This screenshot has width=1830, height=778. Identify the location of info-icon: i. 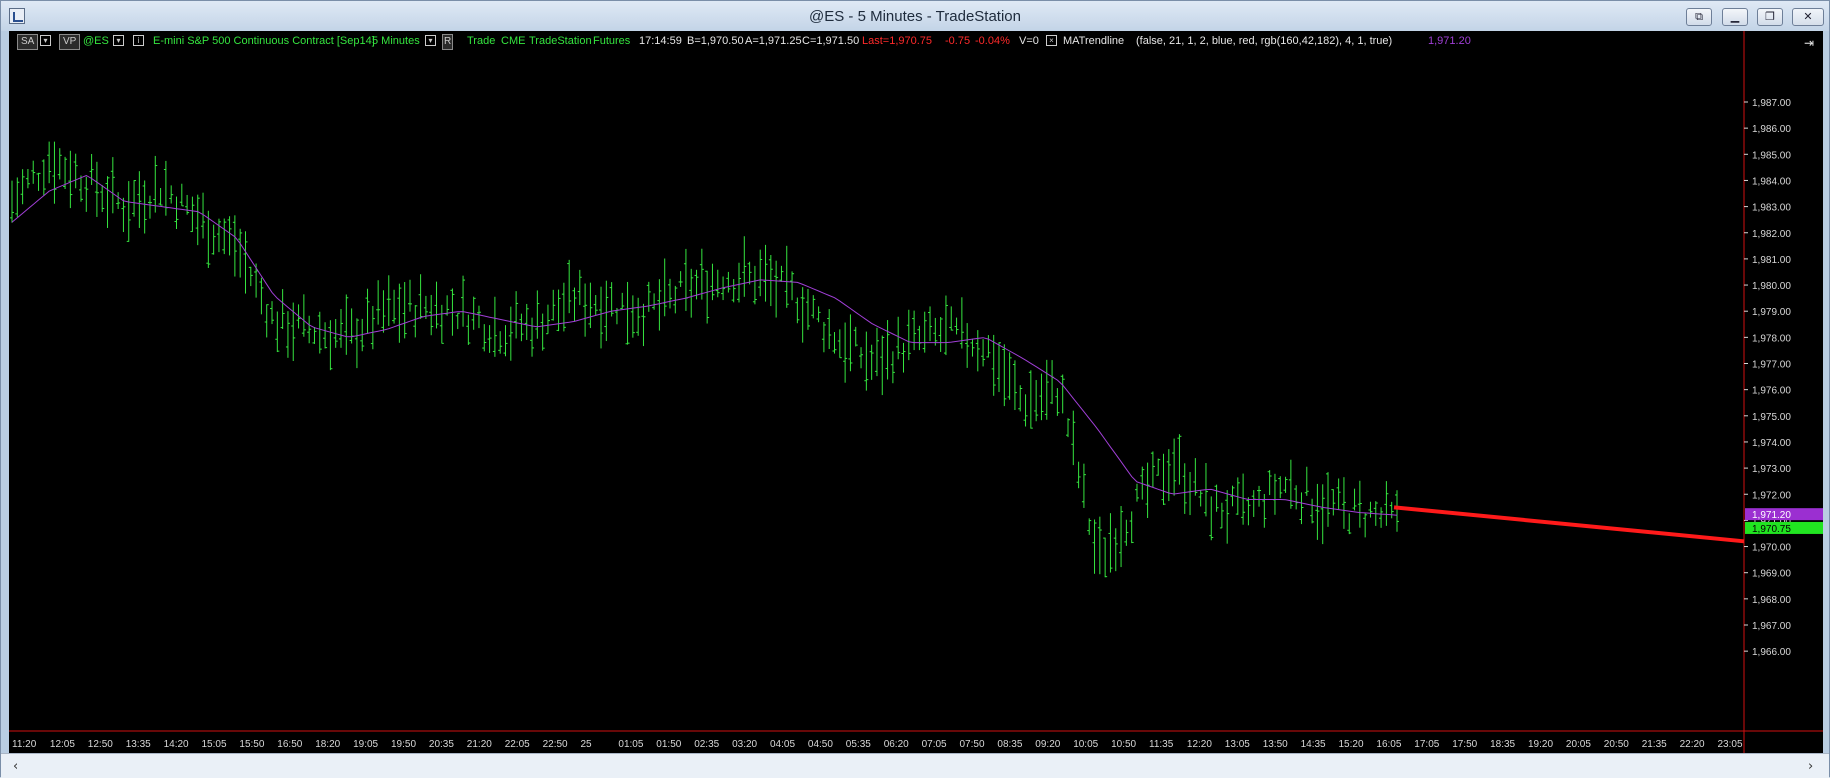
(138, 40).